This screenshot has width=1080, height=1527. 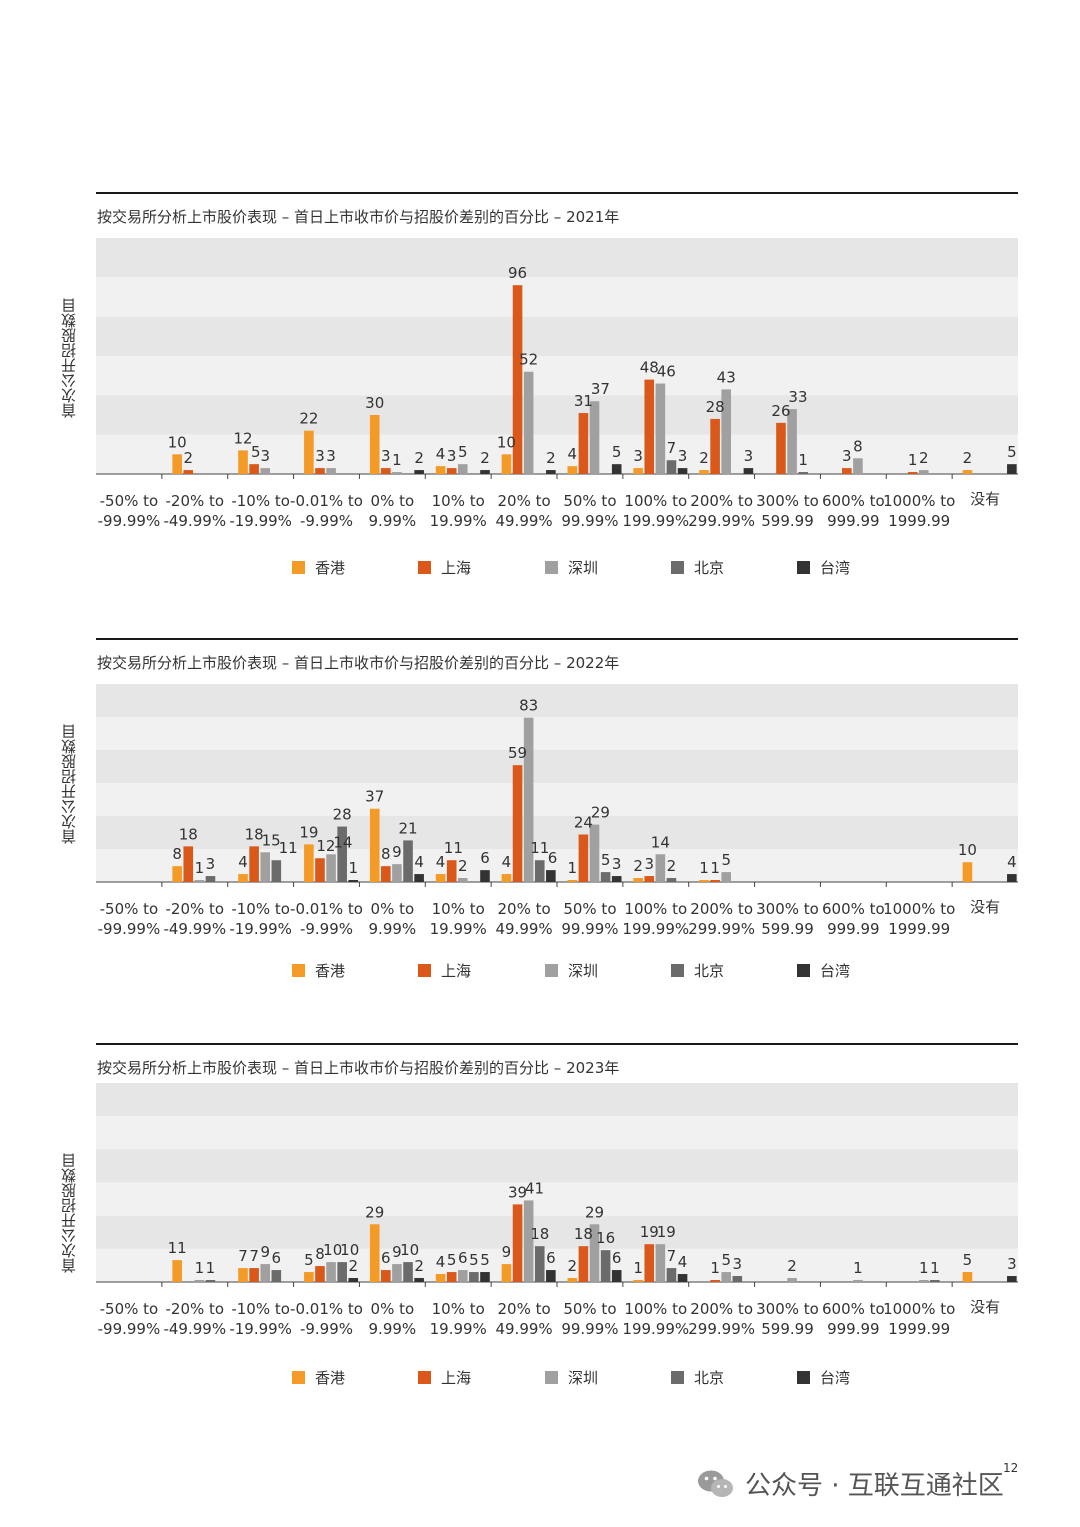 I want to click on data-label: 19, so click(x=308, y=832).